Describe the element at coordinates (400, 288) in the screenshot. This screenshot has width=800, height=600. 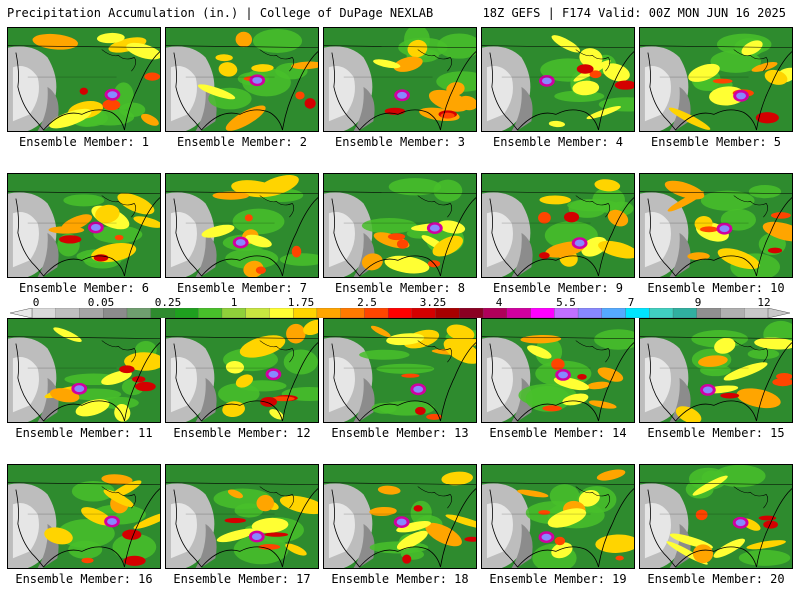
I see `ensemble-member-label: Ensemble Member: 8` at that location.